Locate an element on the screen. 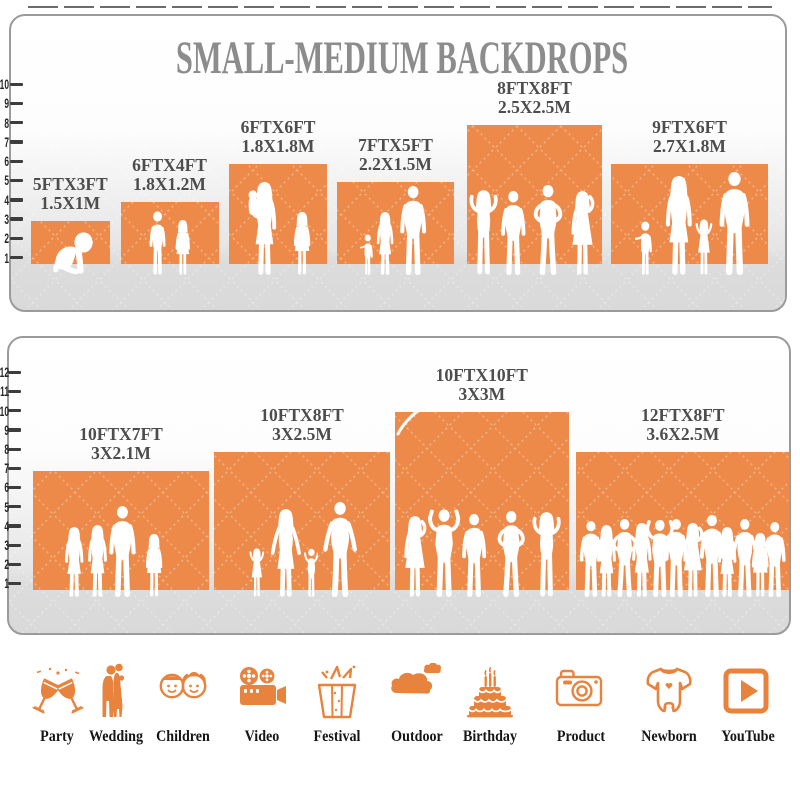  ruler-number: 6 is located at coordinates (6, 487).